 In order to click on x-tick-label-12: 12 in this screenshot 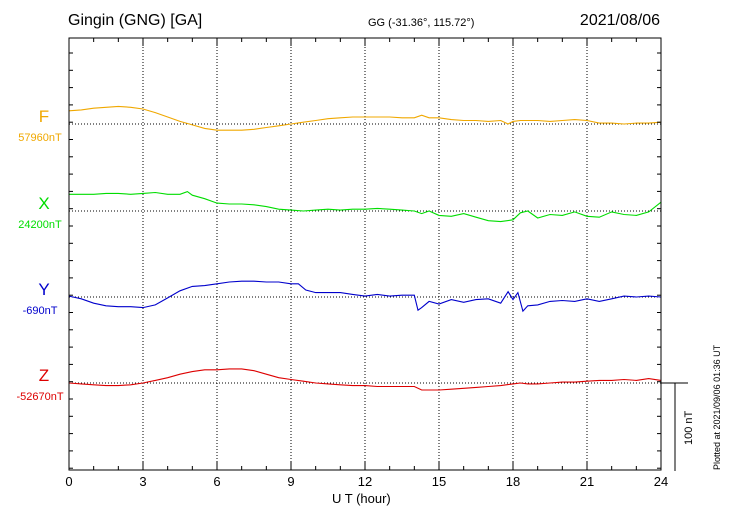, I will do `click(365, 481)`.